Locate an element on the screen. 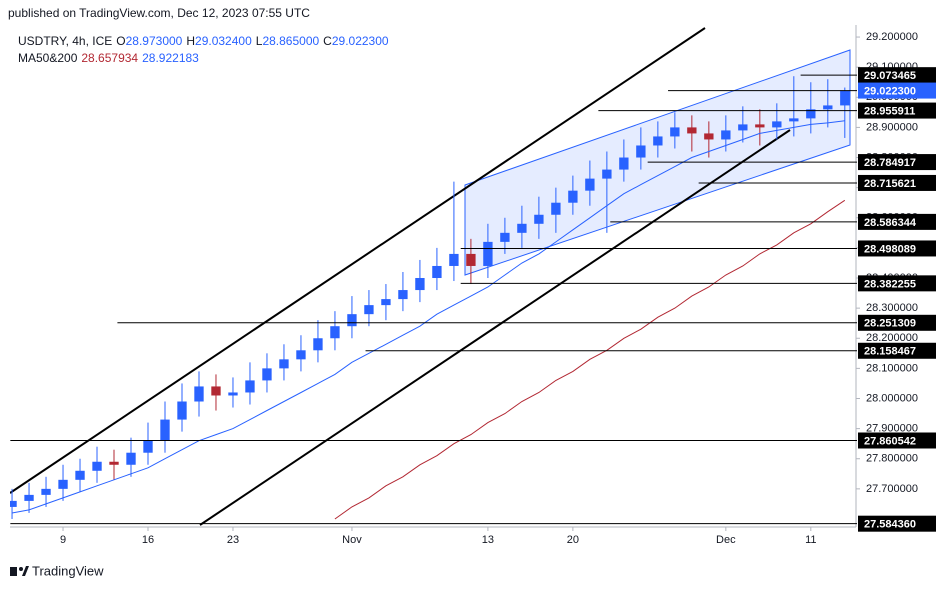 Image resolution: width=939 pixels, height=594 pixels. y-tick-label: 28.000000 is located at coordinates (892, 398).